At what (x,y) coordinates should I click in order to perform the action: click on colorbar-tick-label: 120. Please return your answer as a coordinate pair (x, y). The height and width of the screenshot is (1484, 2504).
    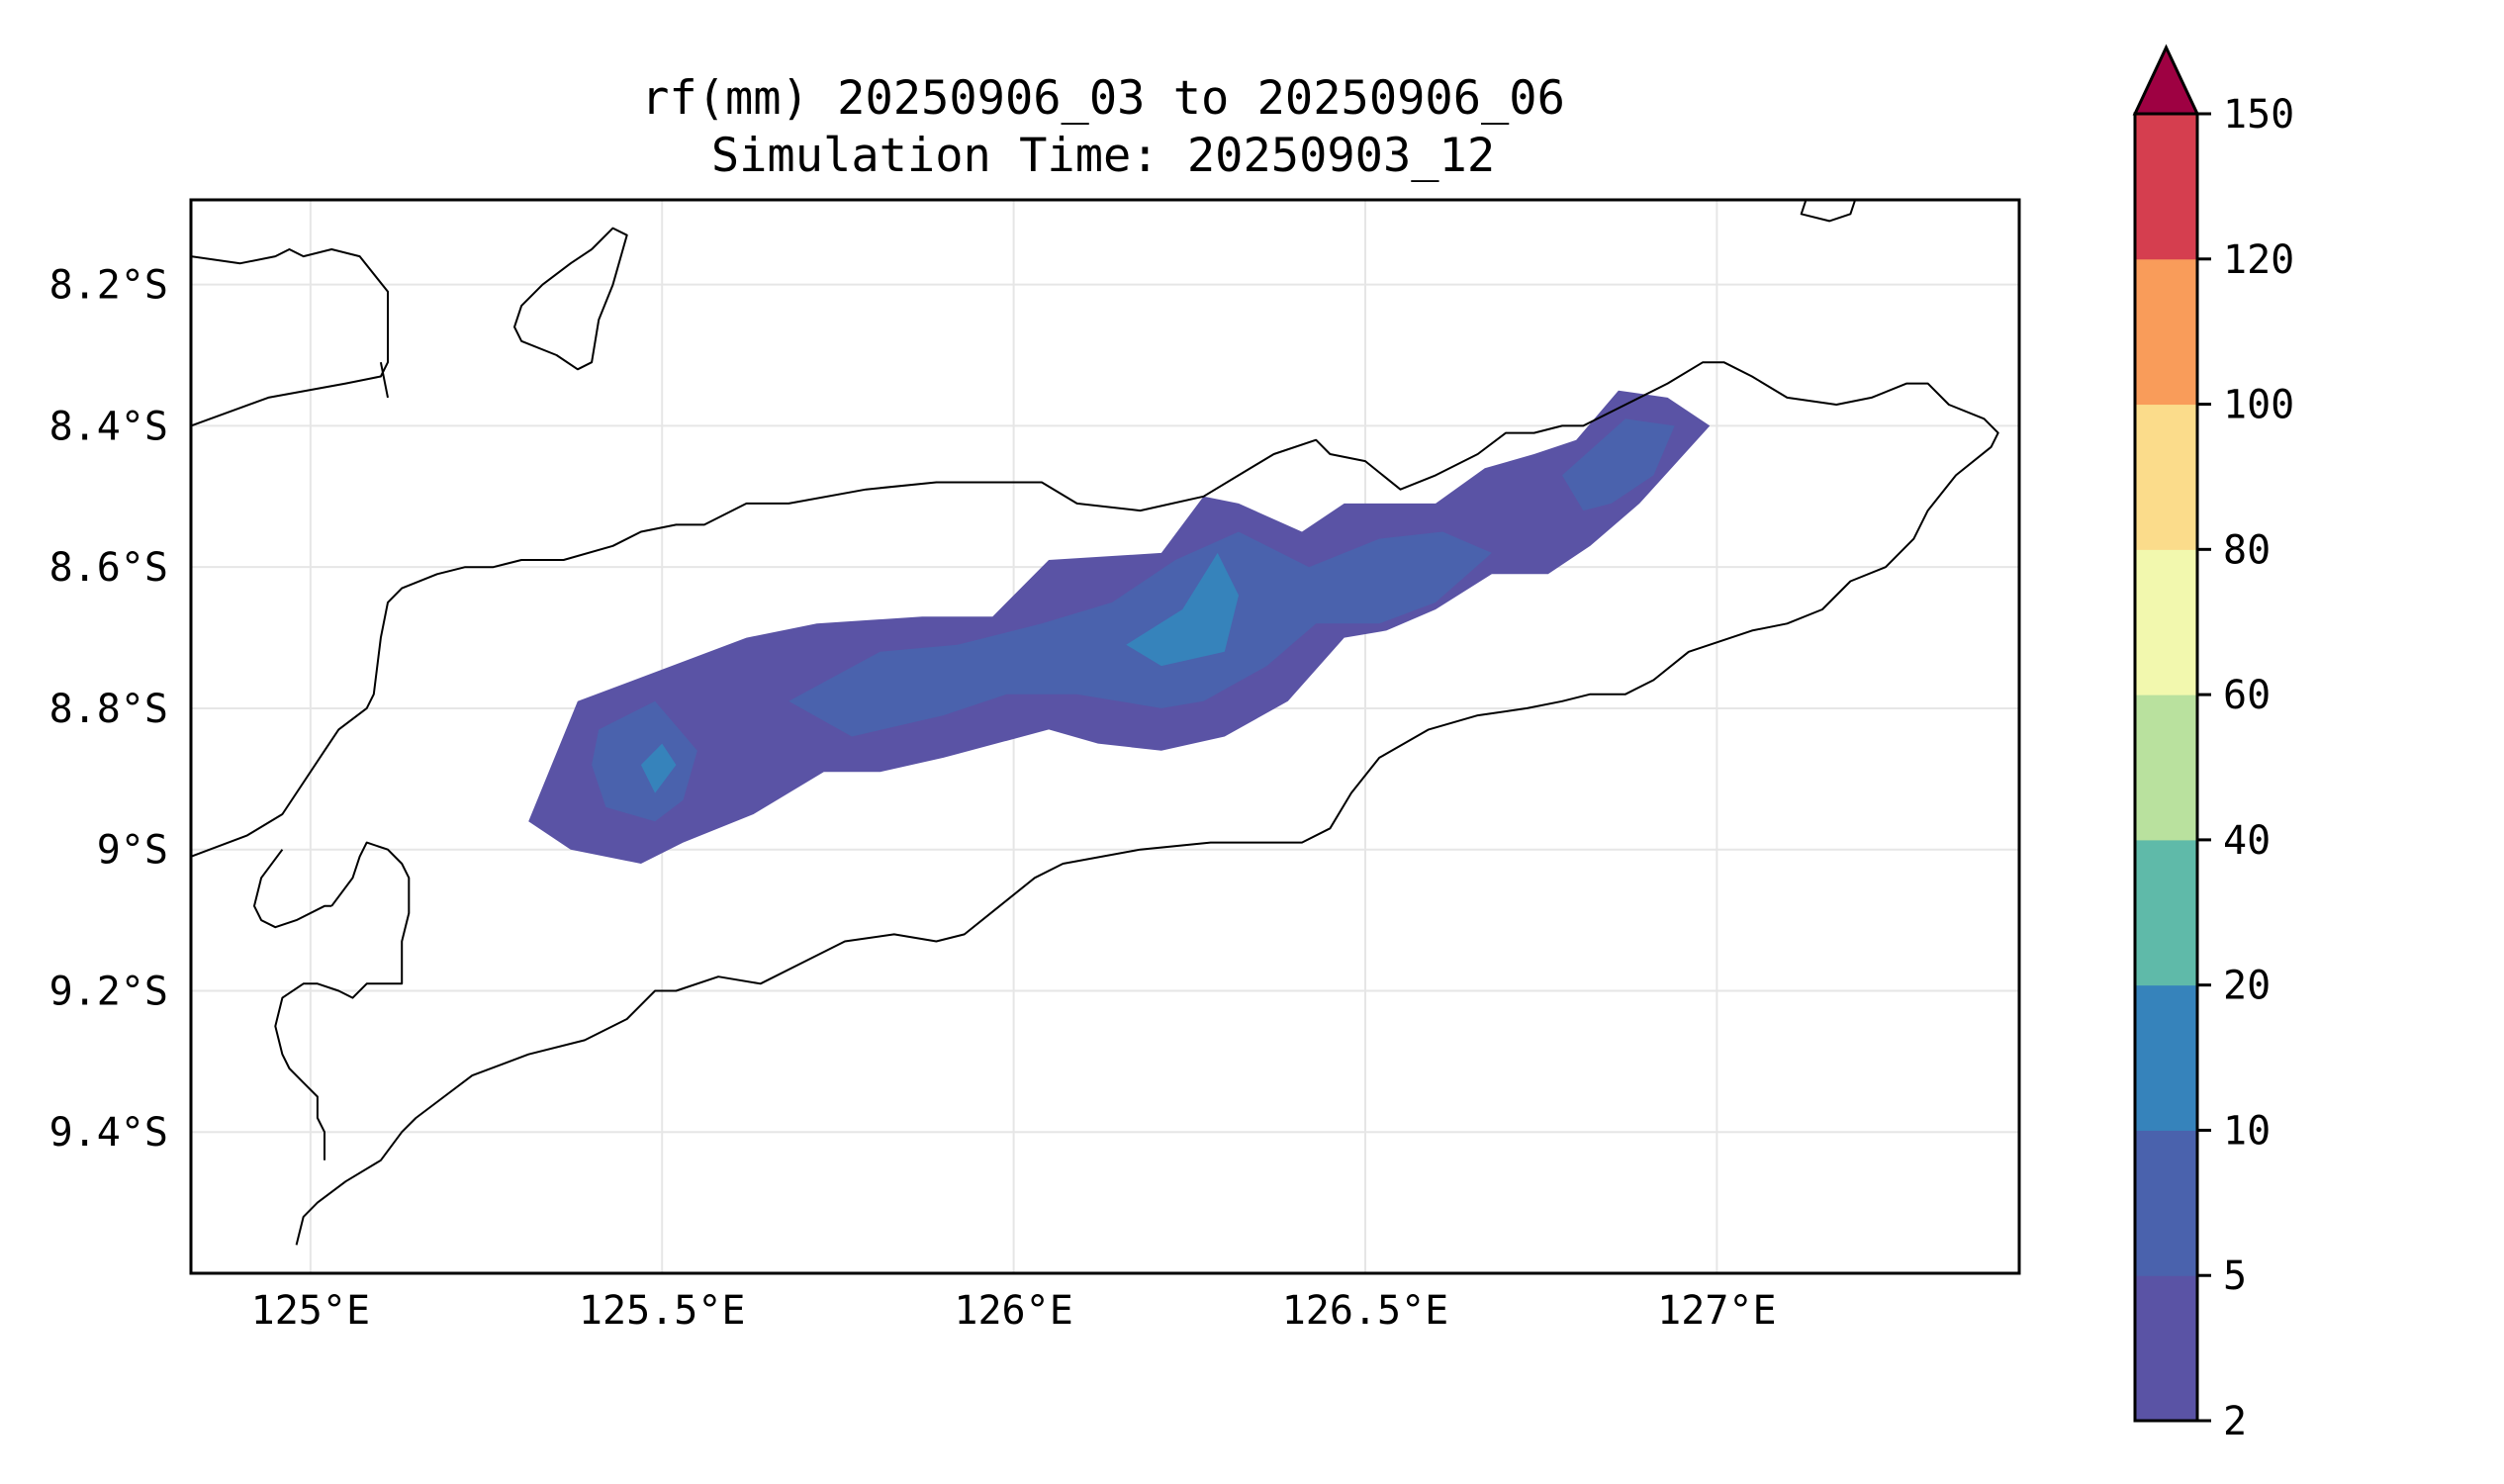
    Looking at the image, I should click on (2258, 260).